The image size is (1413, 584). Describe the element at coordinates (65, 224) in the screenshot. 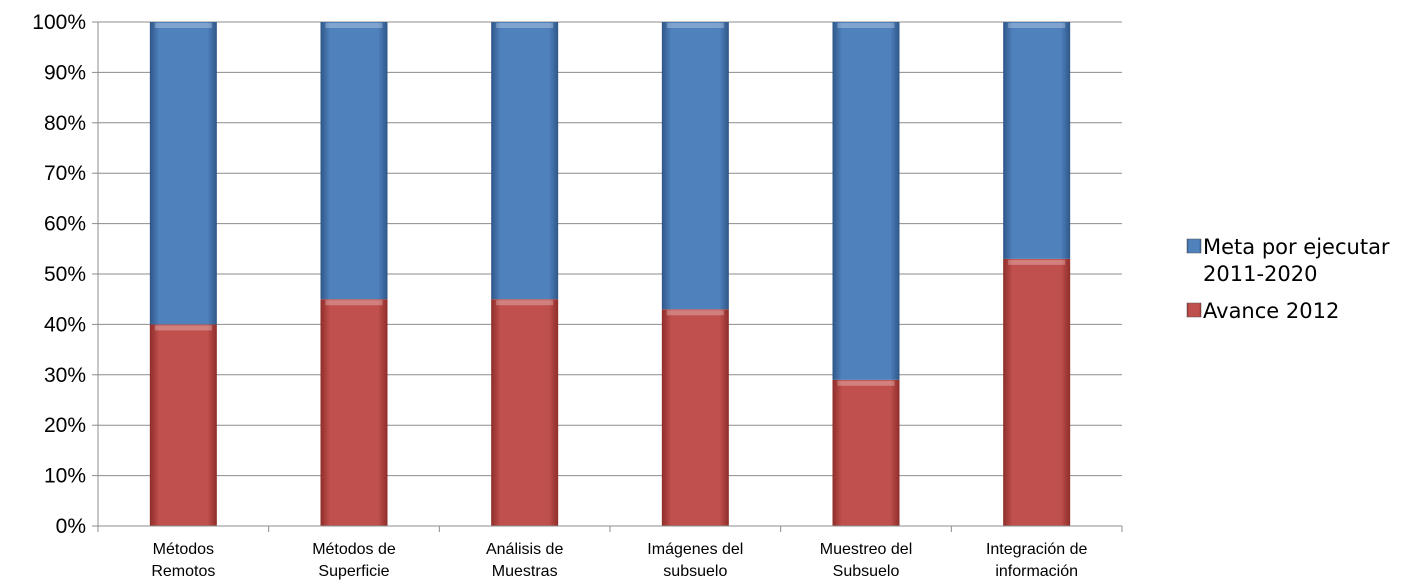

I see `y-tick-label: 60%` at that location.